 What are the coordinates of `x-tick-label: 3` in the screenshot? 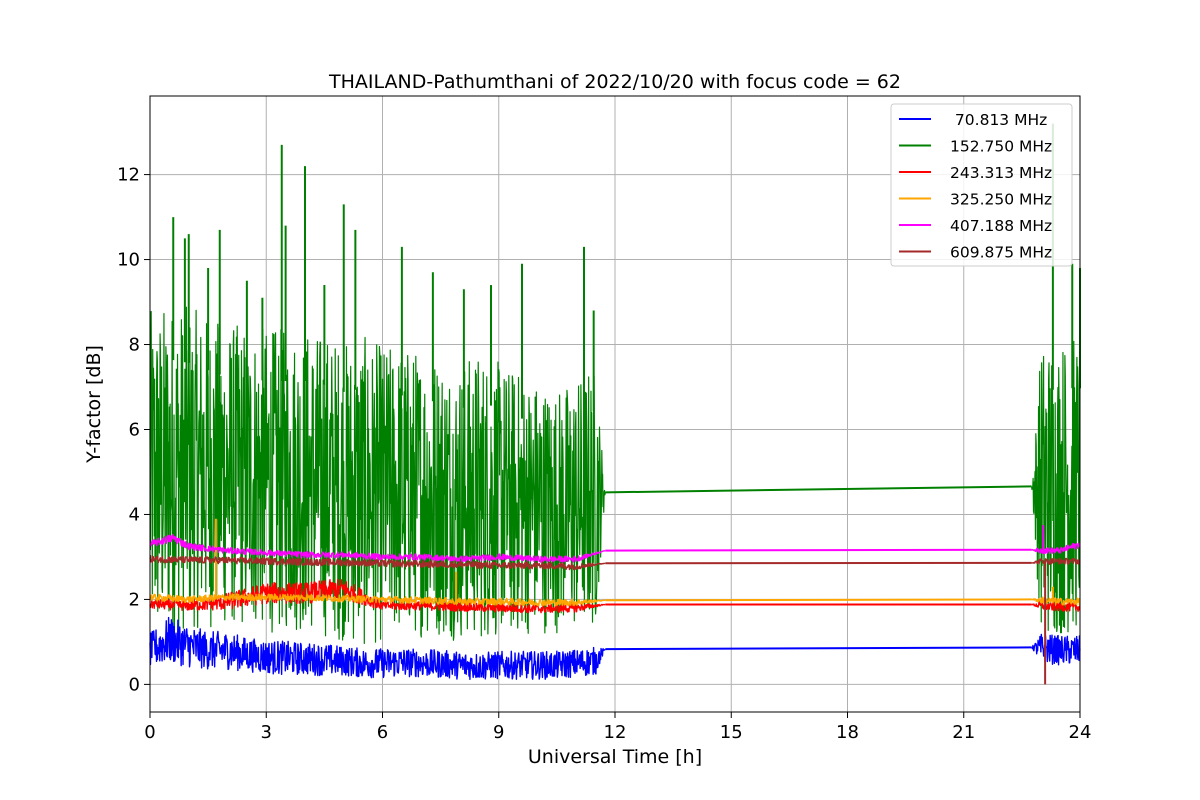 It's located at (266, 732).